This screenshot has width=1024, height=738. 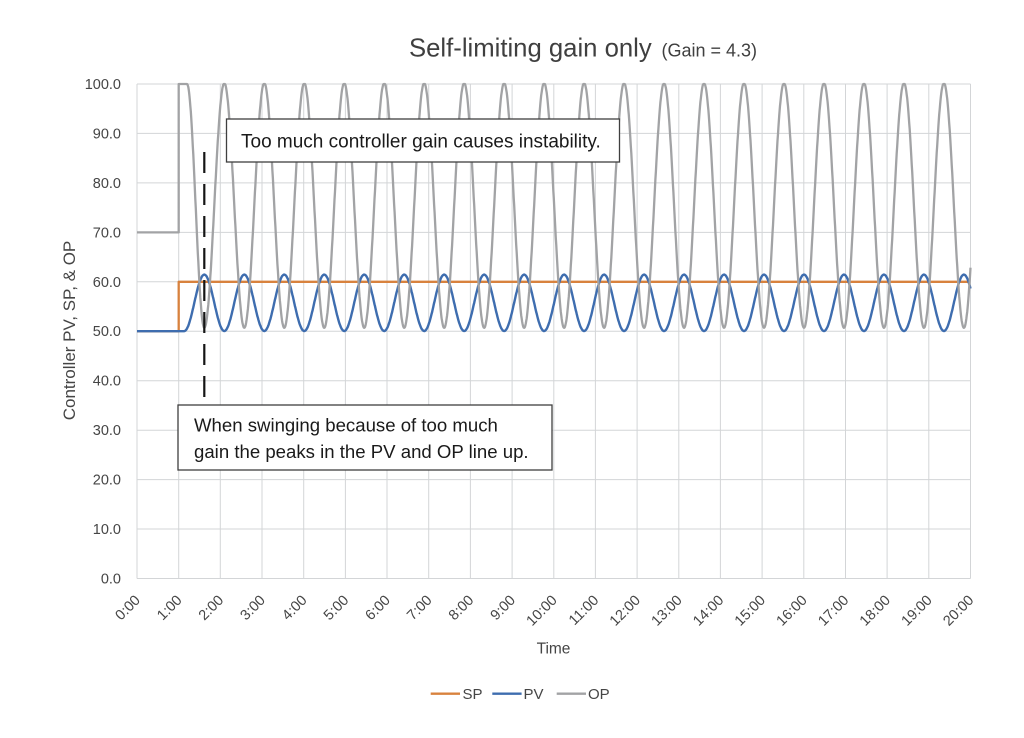 I want to click on svg-text: SP, so click(x=473, y=694).